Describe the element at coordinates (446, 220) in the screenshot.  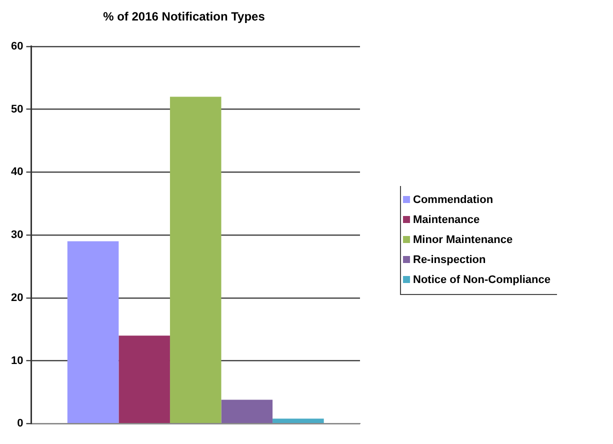
I see `legend-label: Maintenance` at that location.